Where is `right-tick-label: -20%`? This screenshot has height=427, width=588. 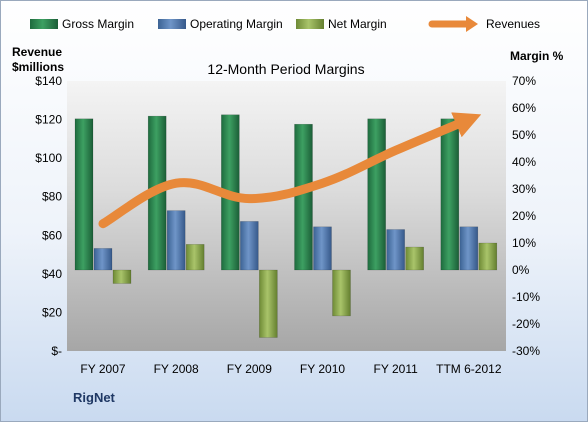 right-tick-label: -20% is located at coordinates (526, 324).